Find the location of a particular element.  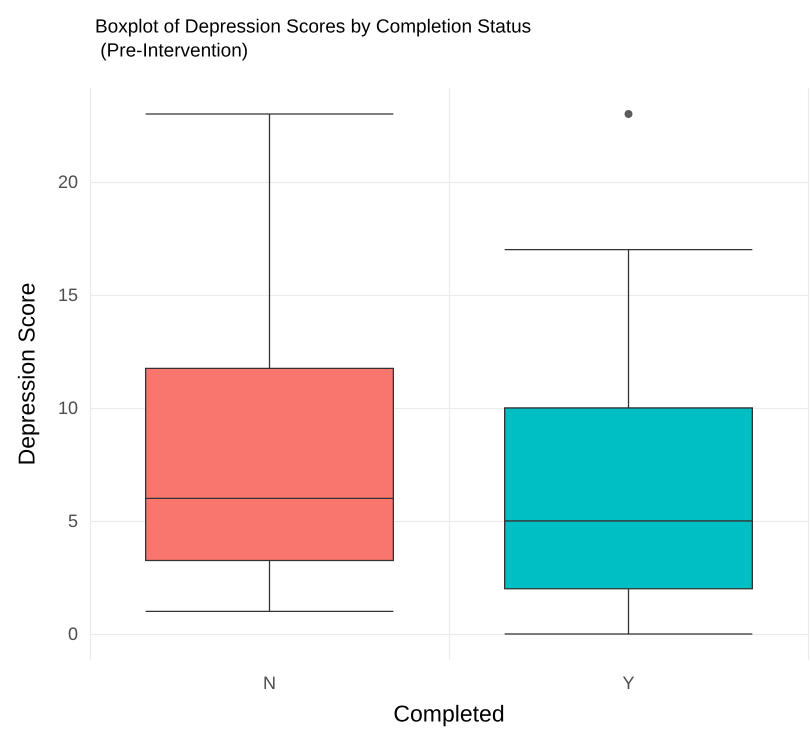

y-tick-label: 20 is located at coordinates (68, 182).